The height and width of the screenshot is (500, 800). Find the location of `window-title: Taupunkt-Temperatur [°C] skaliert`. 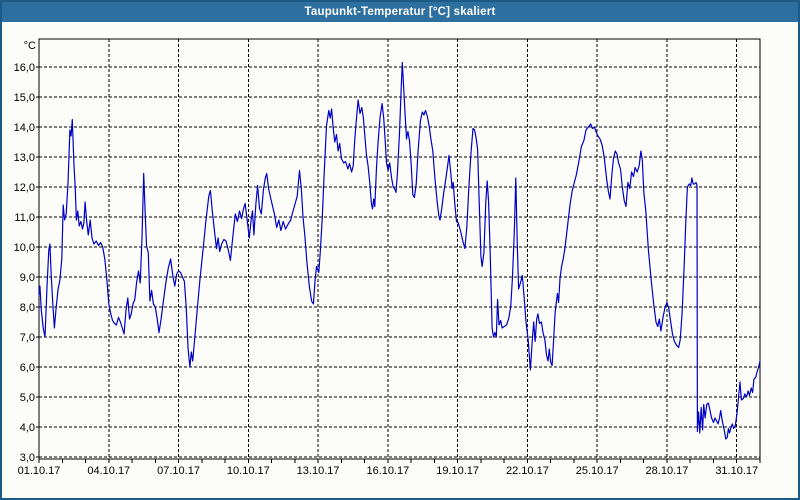

window-title: Taupunkt-Temperatur [°C] skaliert is located at coordinates (400, 12).